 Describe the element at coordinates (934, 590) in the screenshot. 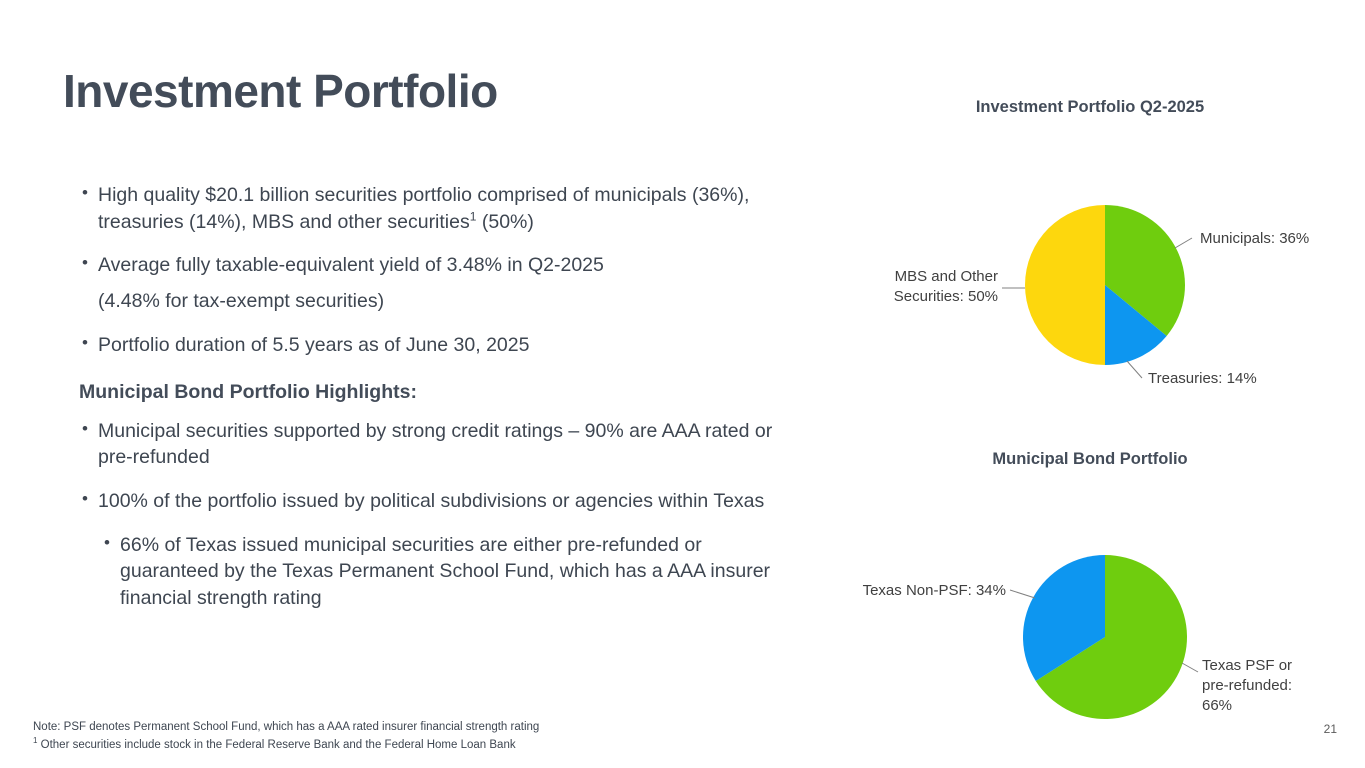

I see `pie-slice-label: Texas Non-PSF: 34%` at that location.